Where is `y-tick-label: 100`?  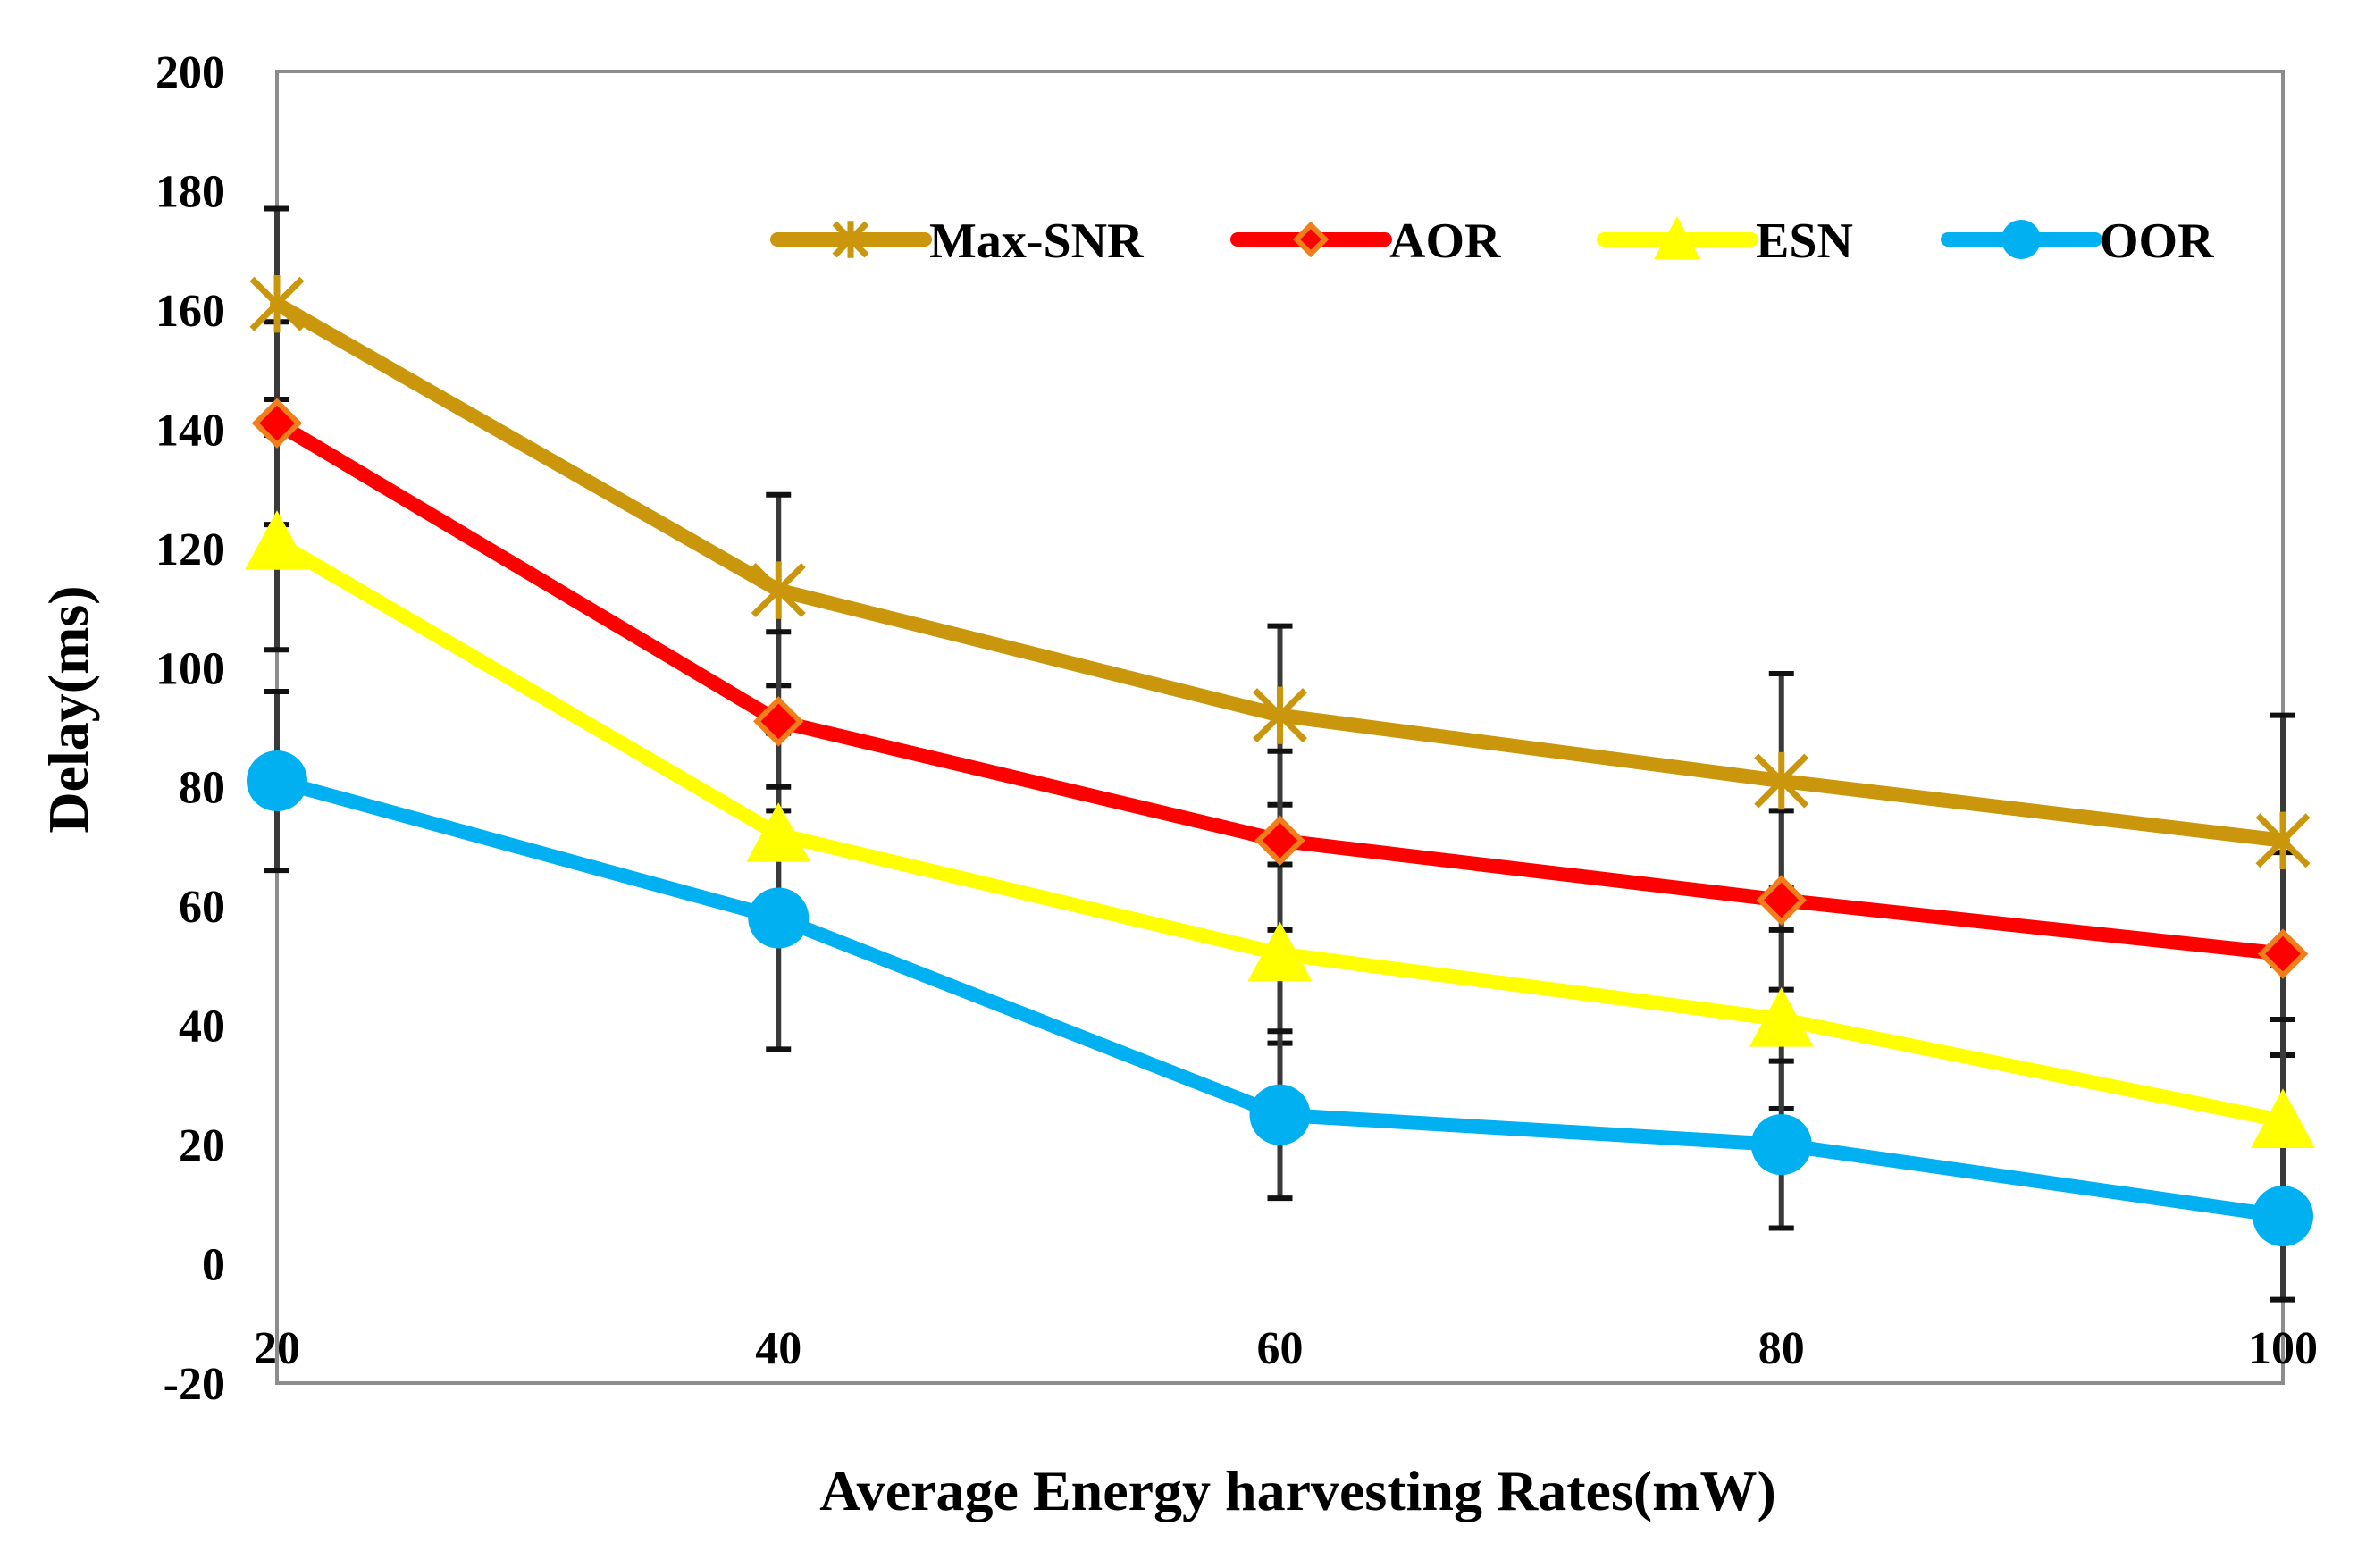 y-tick-label: 100 is located at coordinates (190, 668).